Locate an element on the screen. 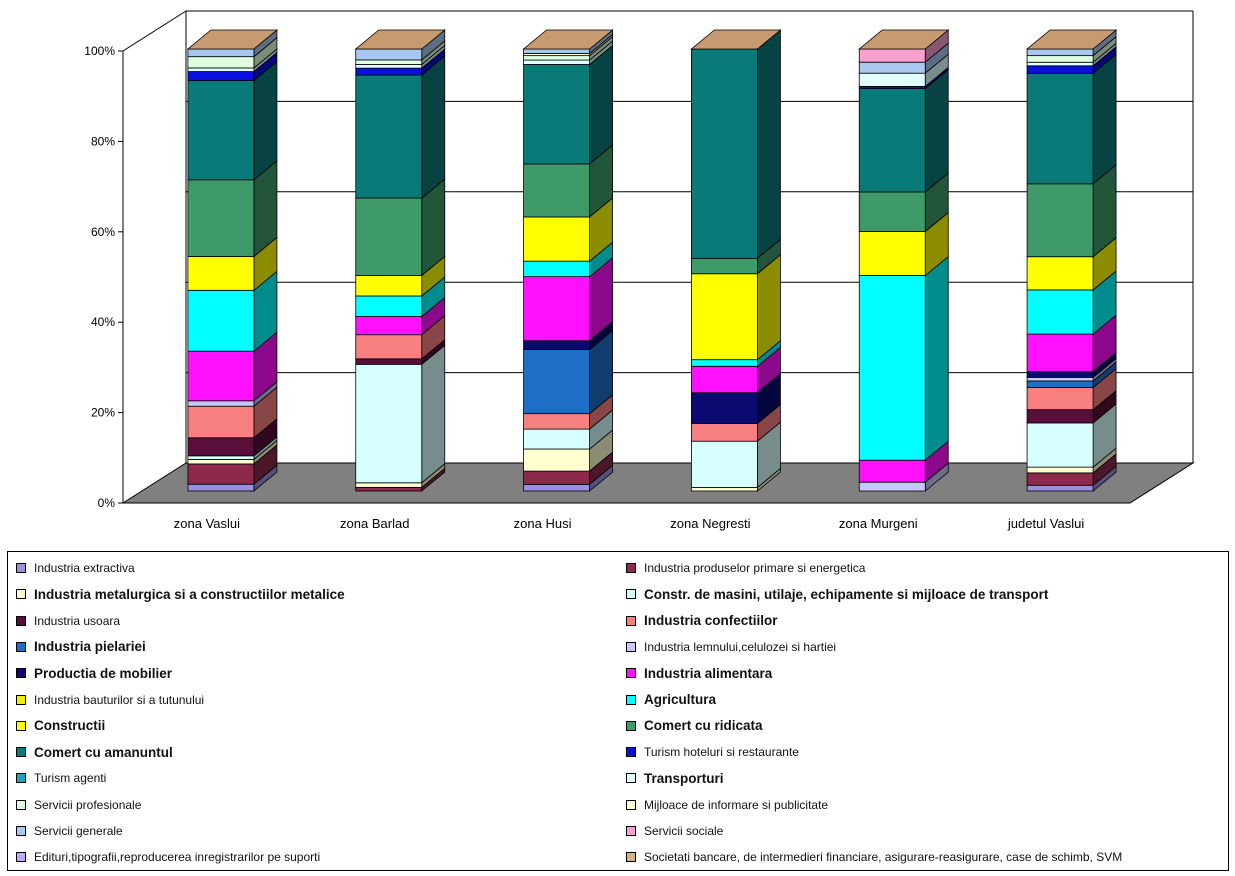  legend-label: Servicii sociale is located at coordinates (684, 831).